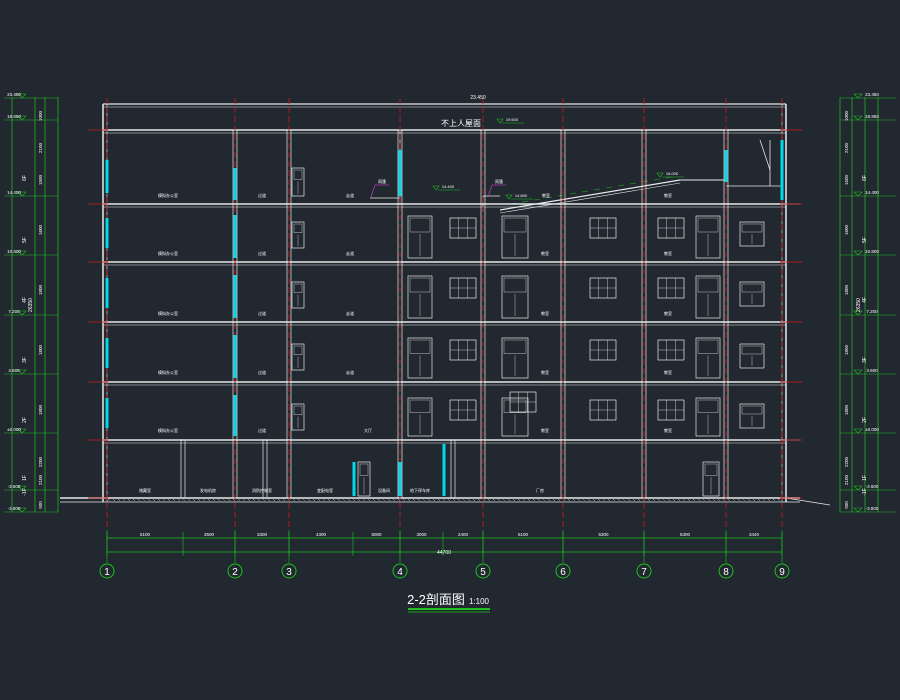 Image resolution: width=900 pixels, height=700 pixels. Describe the element at coordinates (512, 119) in the screenshot. I see `roof-elevation: 19.500` at that location.